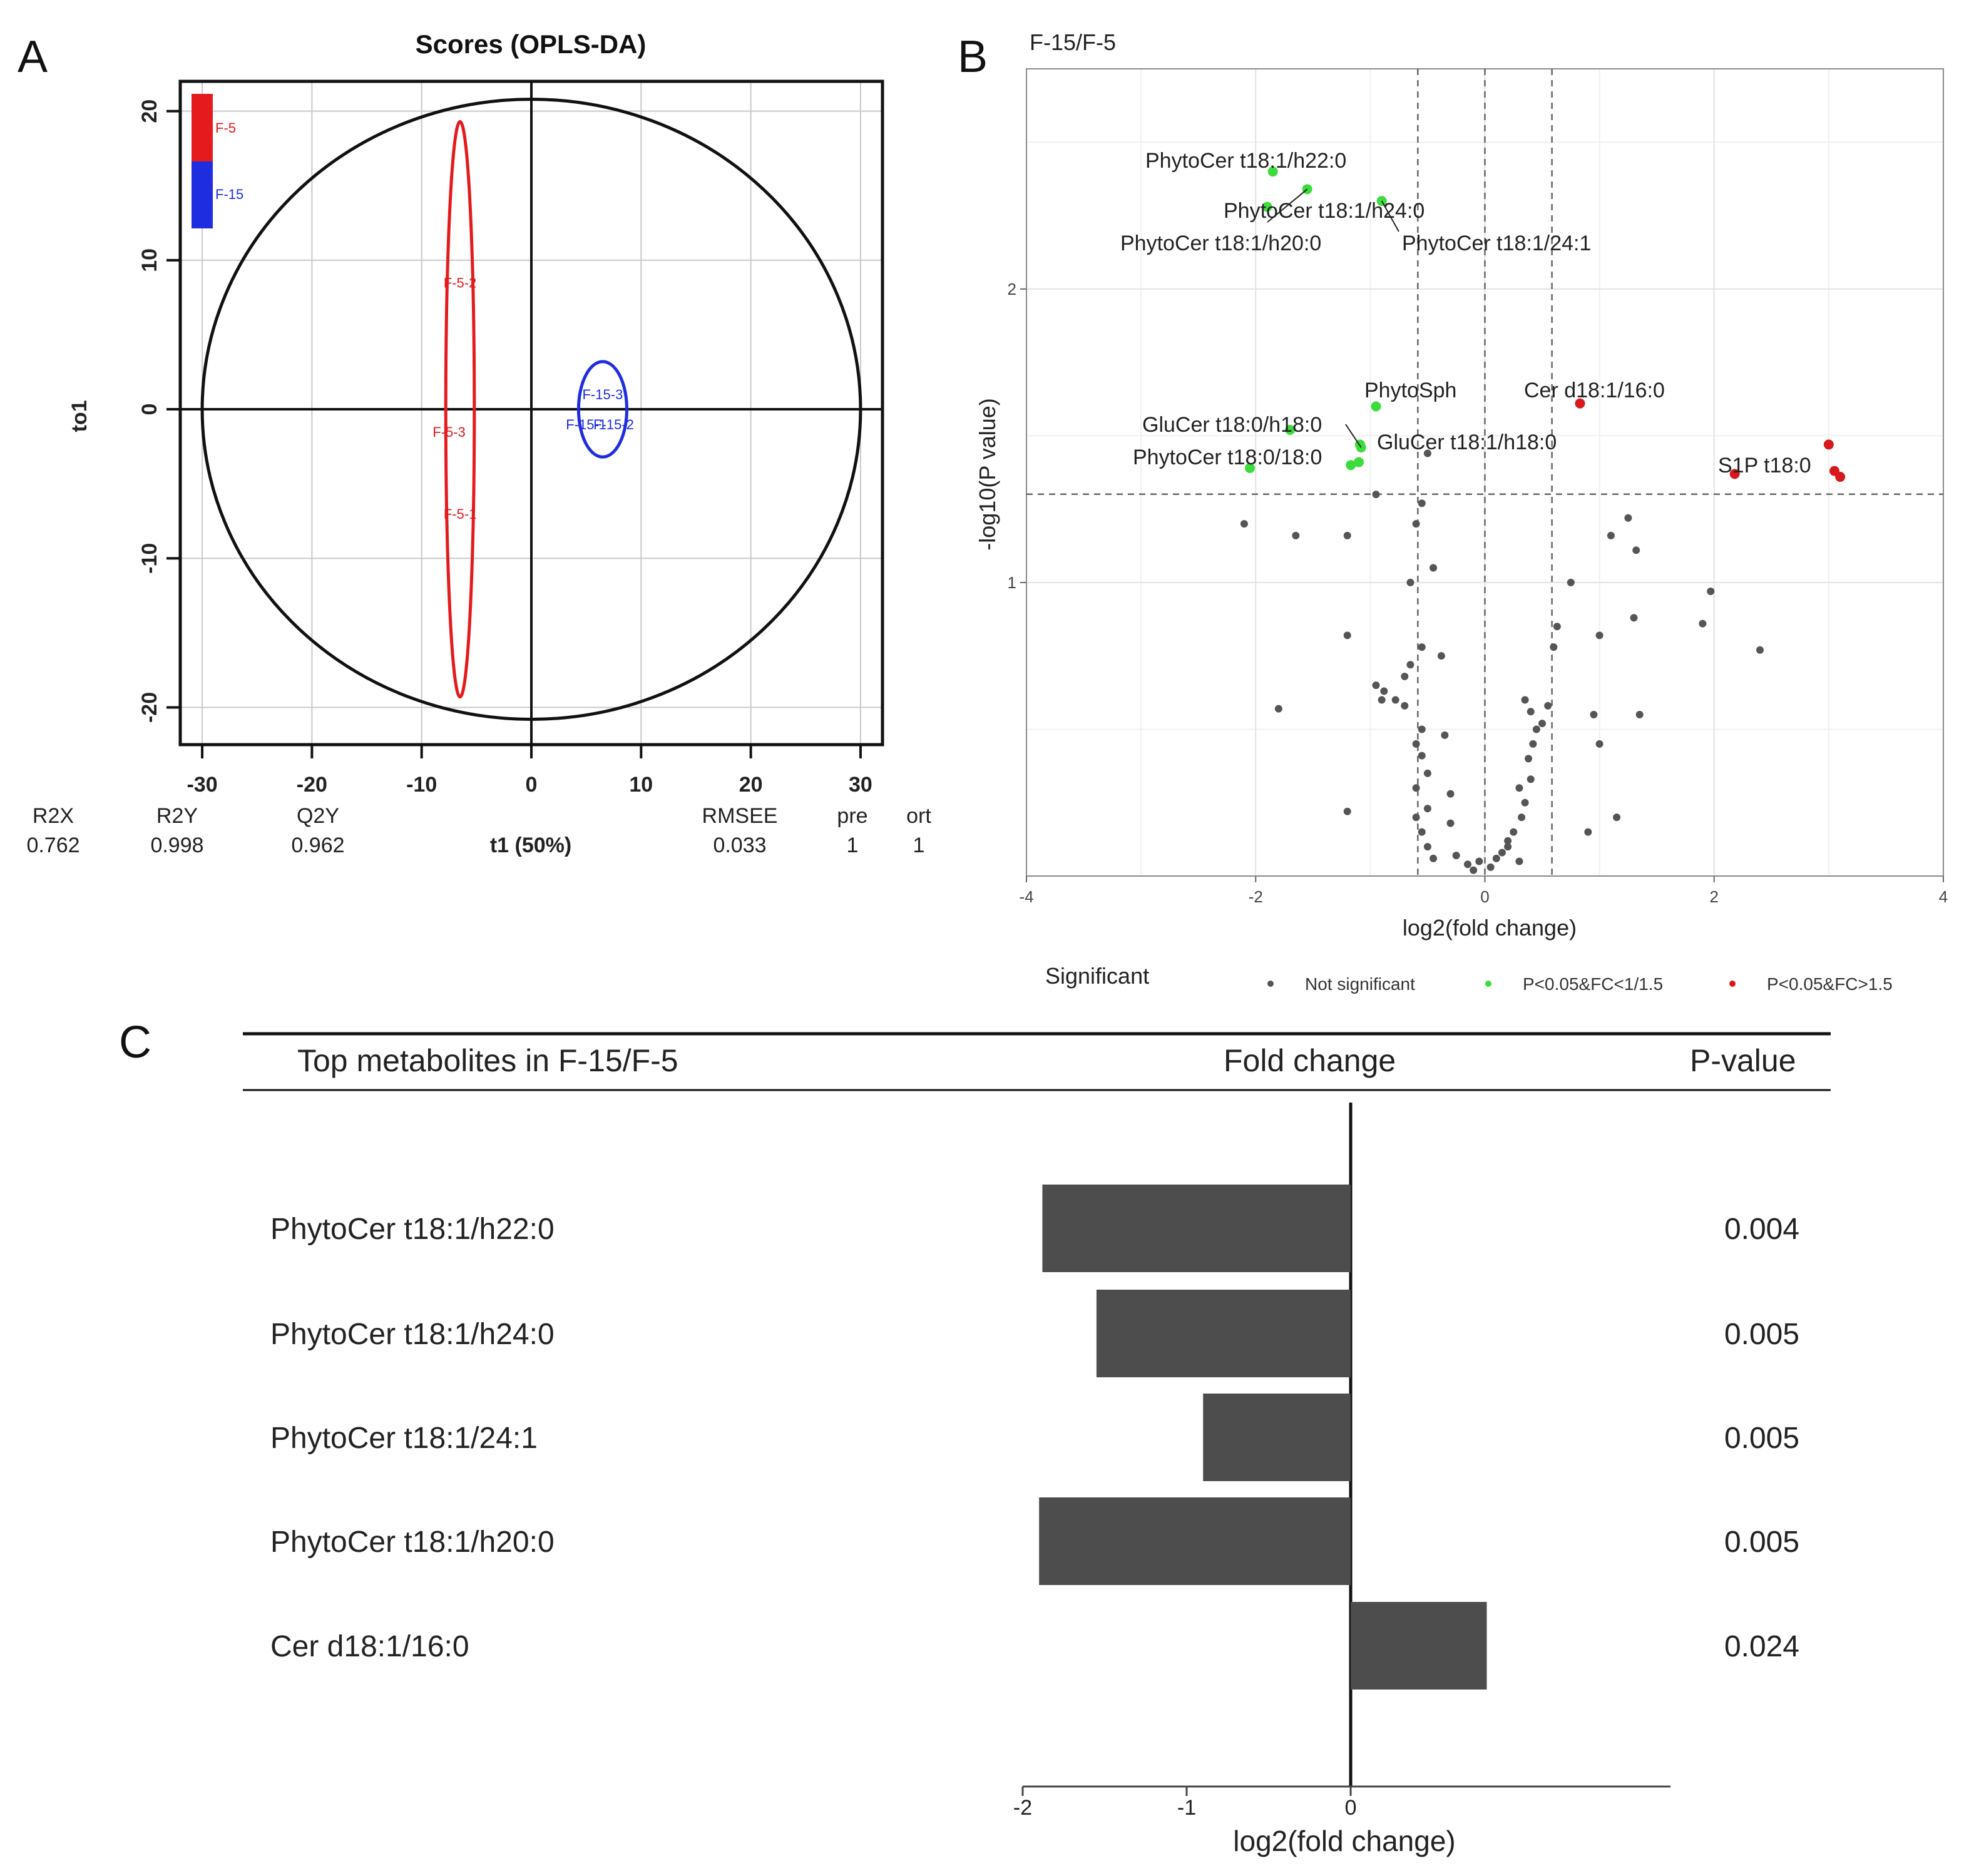 The width and height of the screenshot is (1969, 1876). I want to click on chart-title: F-15/F-5, so click(1073, 42).